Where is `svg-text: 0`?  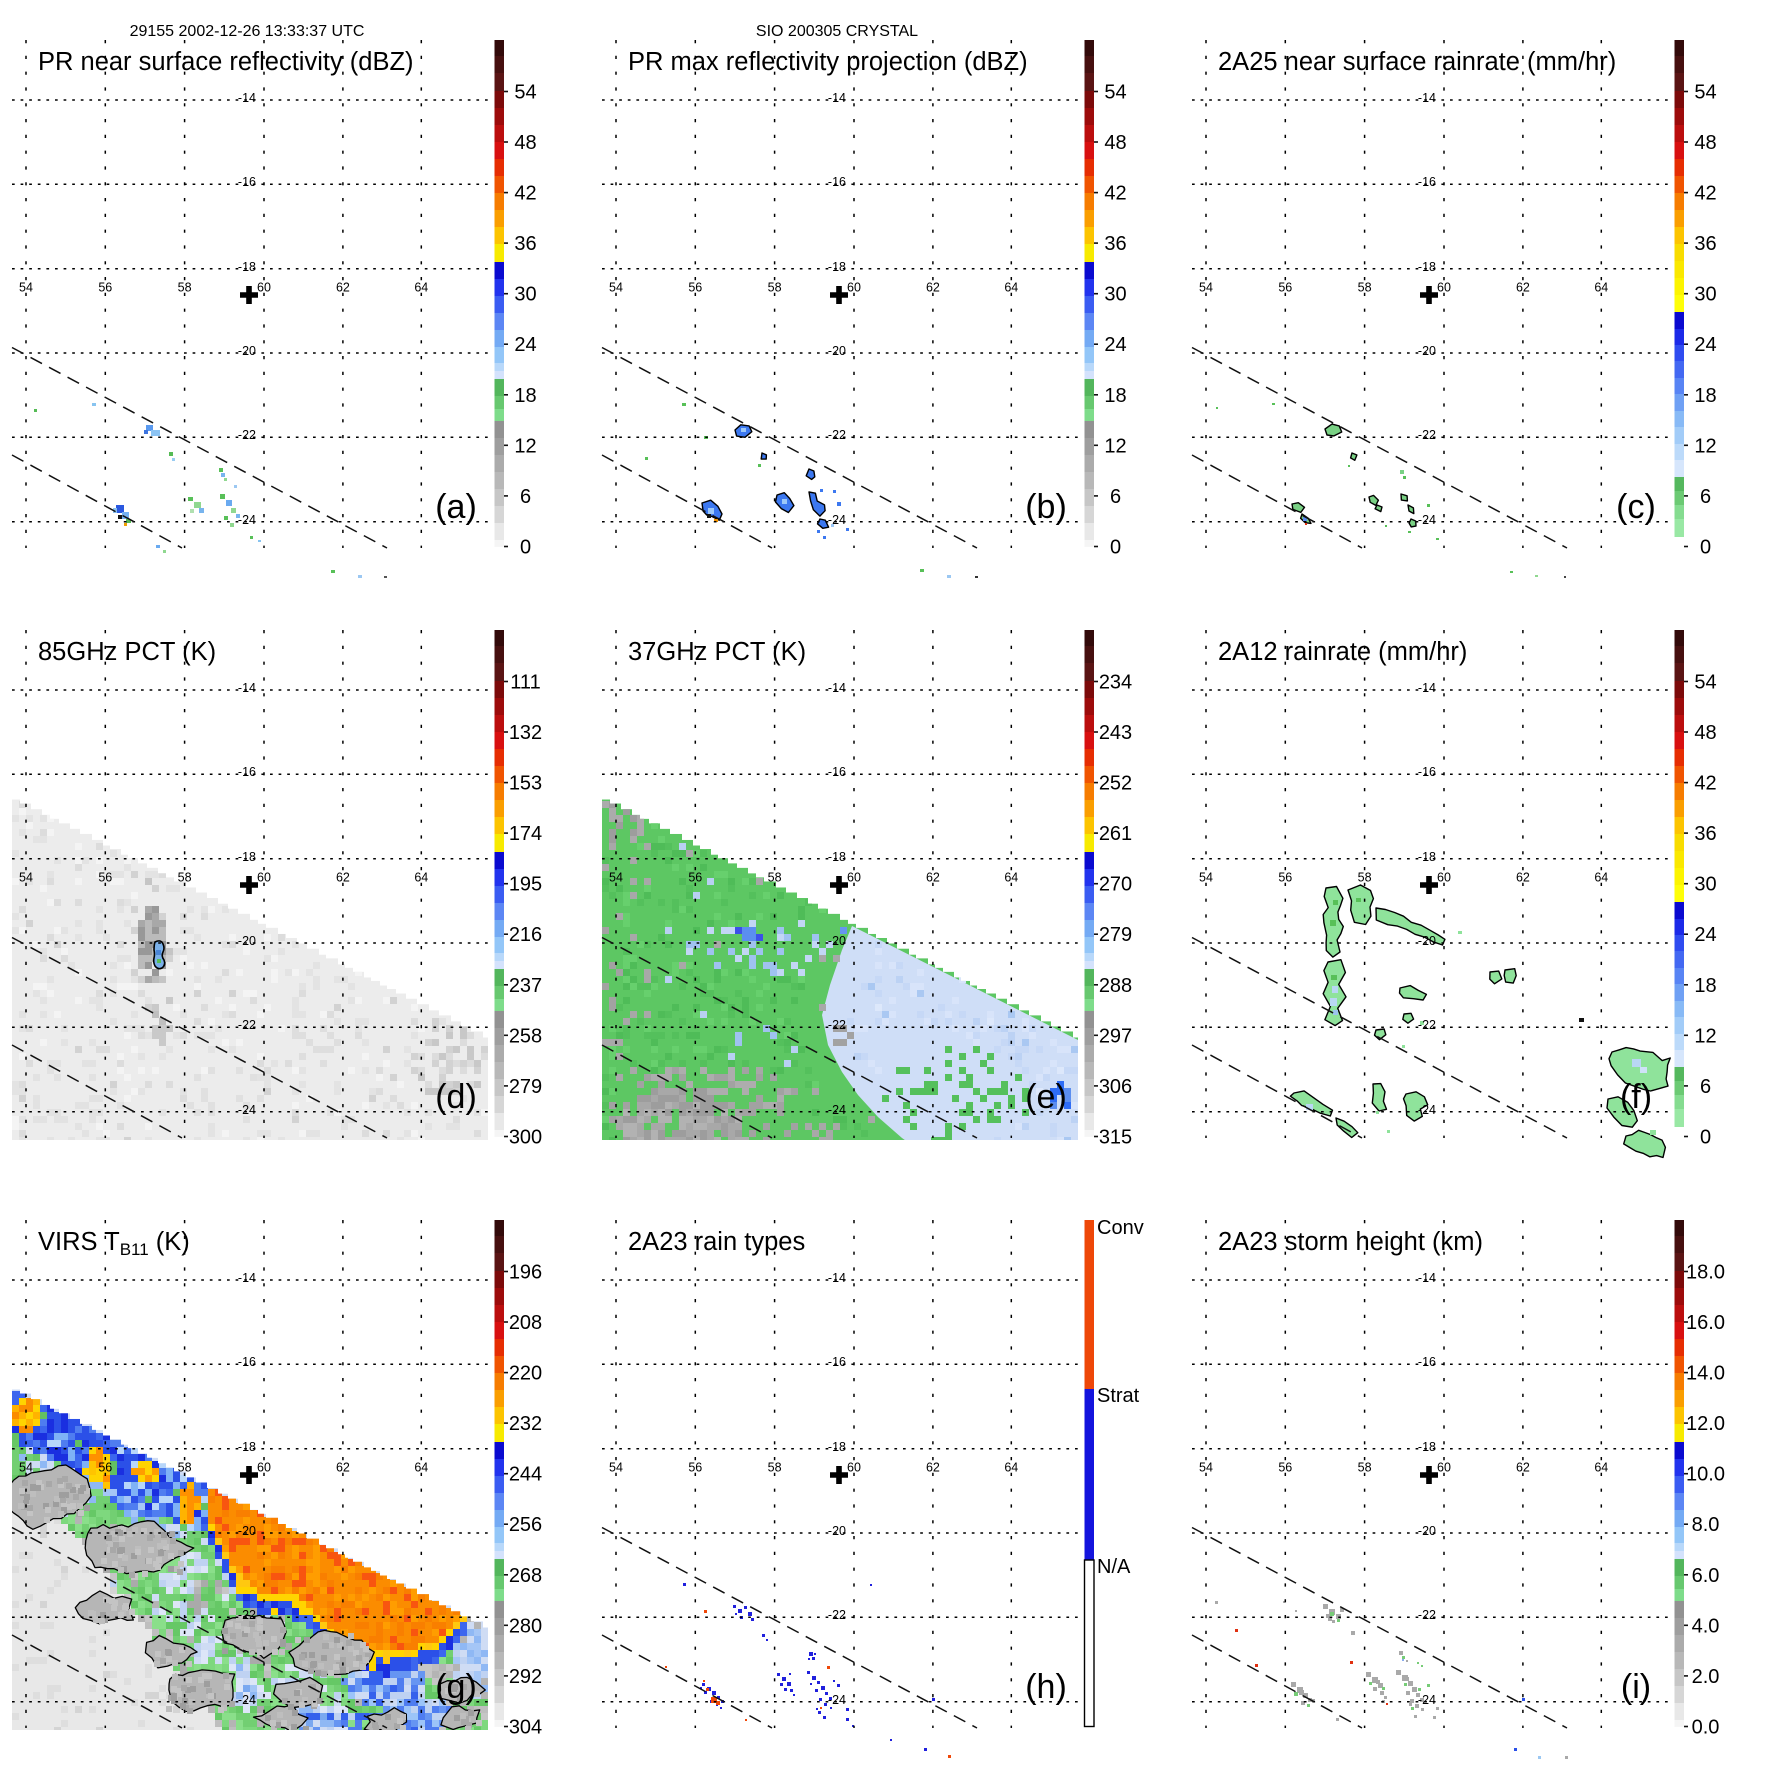 svg-text: 0 is located at coordinates (525, 548).